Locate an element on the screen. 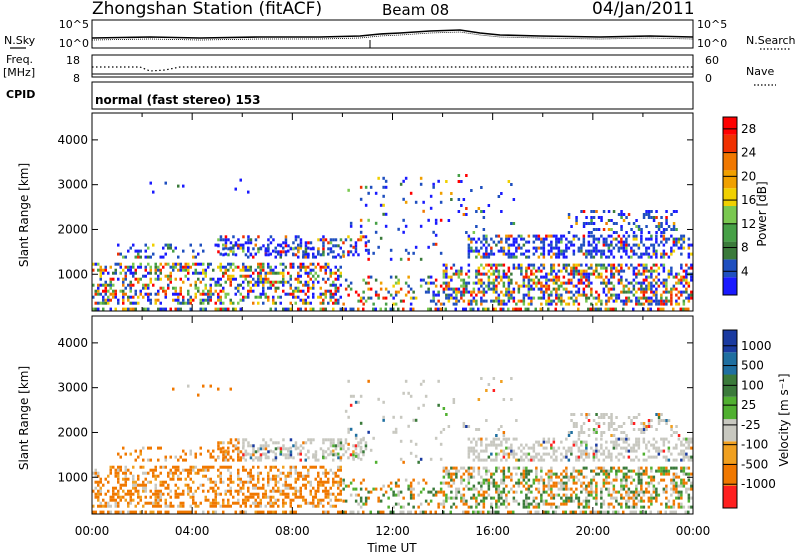  station-title: Zhongshan Station (fitACF) is located at coordinates (207, 9).